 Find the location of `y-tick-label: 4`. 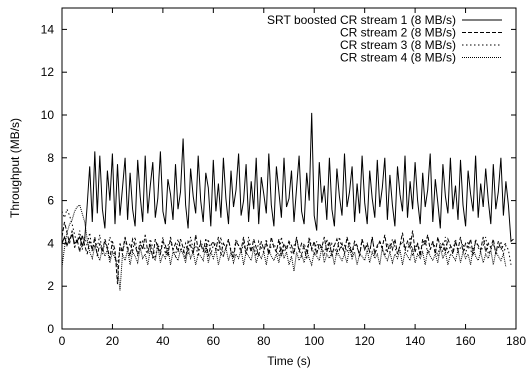

y-tick-label: 4 is located at coordinates (50, 243).